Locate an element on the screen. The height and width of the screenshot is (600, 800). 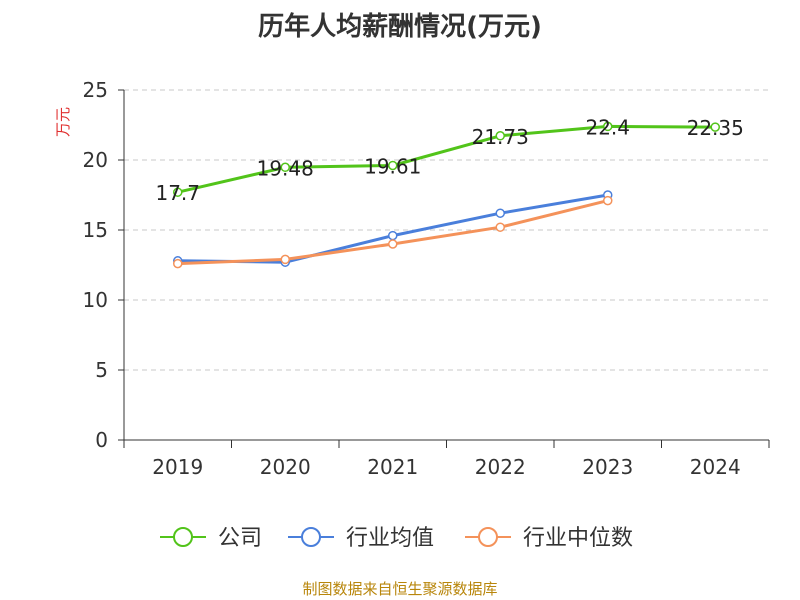
y-tick-label: 5 is located at coordinates (101, 370).